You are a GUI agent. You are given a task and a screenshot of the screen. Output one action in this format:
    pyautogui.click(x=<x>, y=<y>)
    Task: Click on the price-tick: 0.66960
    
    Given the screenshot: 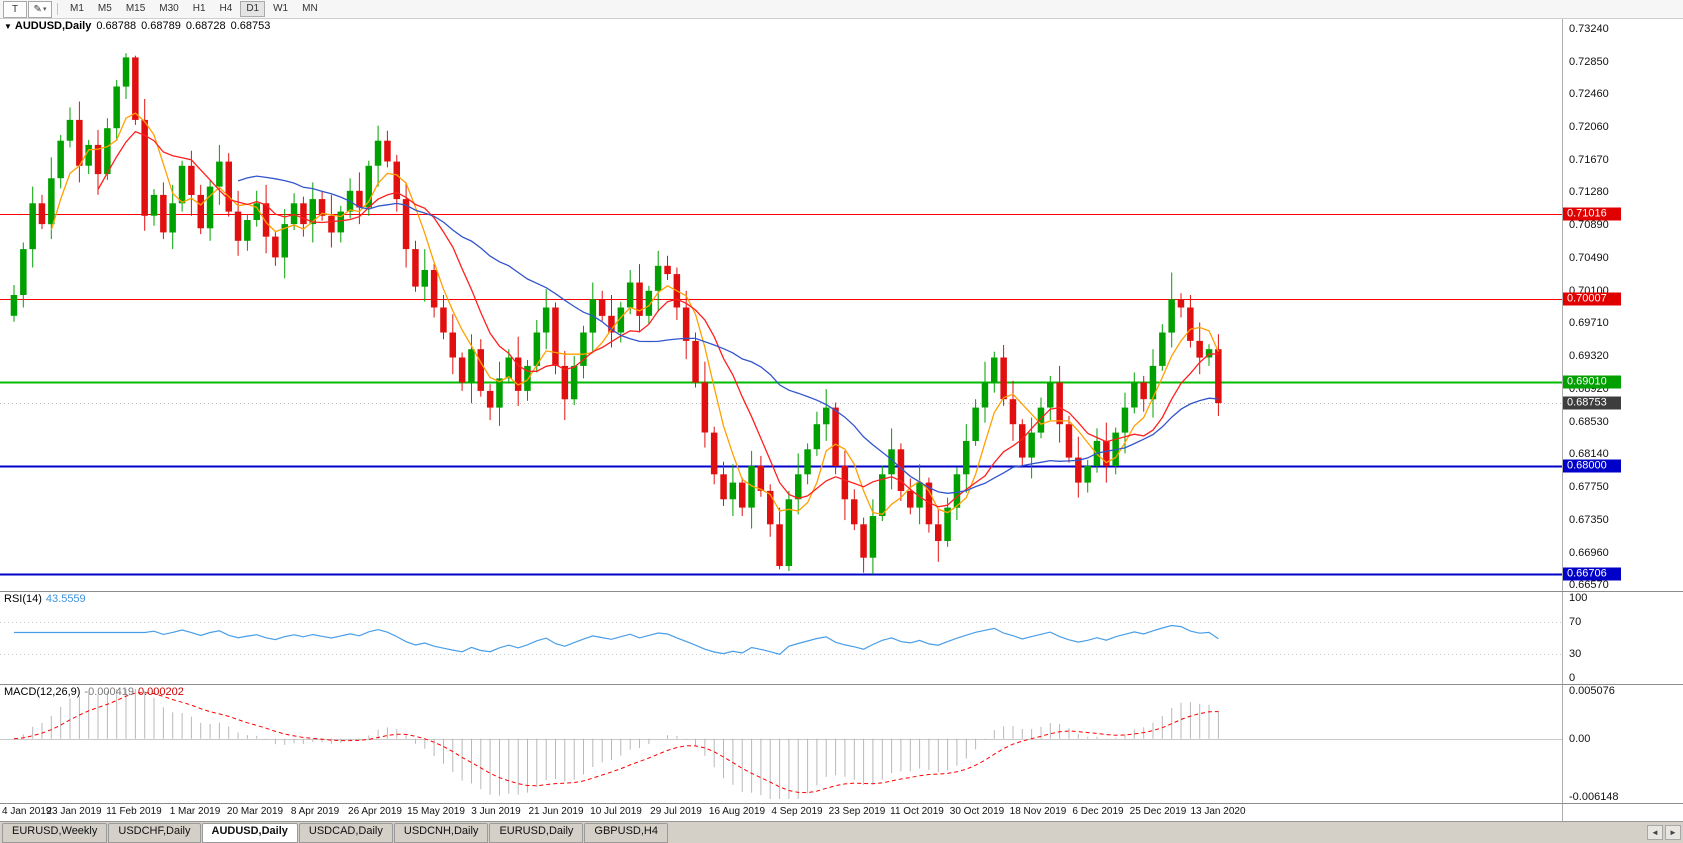 What is the action you would take?
    pyautogui.click(x=1589, y=553)
    